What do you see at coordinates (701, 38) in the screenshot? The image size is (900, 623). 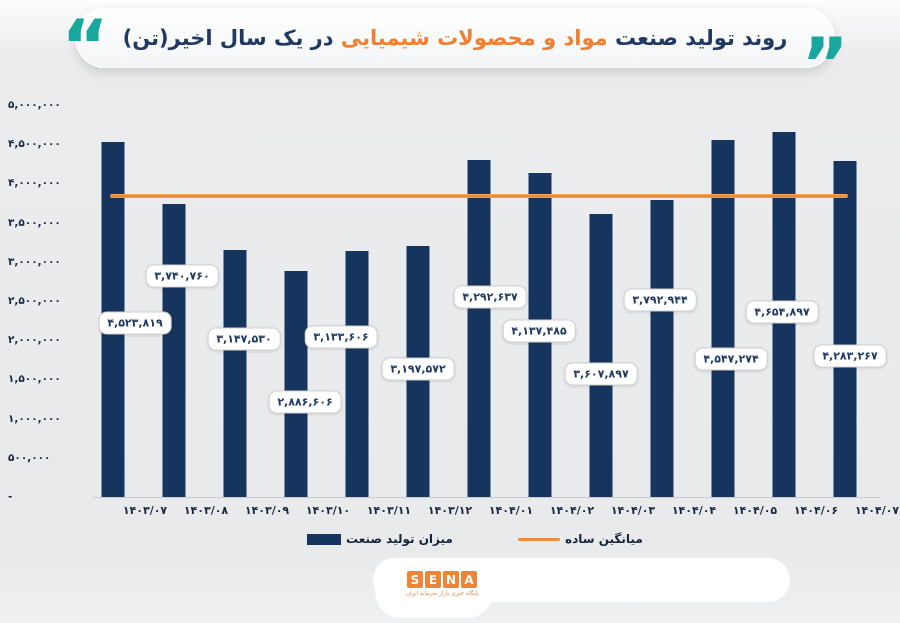 I see `title-part-1: روند تولید صنعت` at bounding box center [701, 38].